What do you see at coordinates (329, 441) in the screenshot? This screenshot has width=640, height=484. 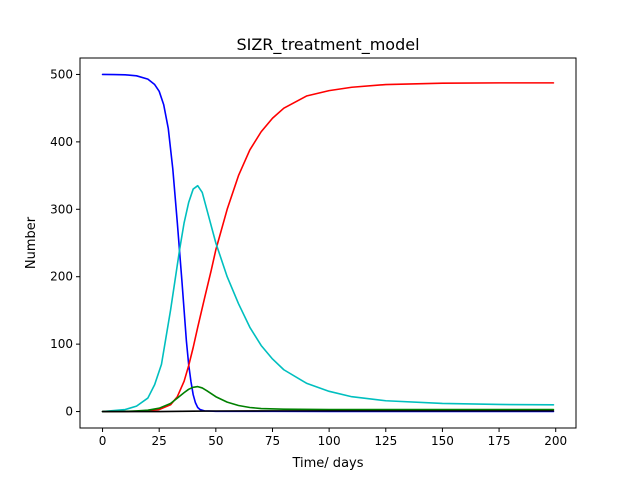 I see `x-tick-label: 100` at bounding box center [329, 441].